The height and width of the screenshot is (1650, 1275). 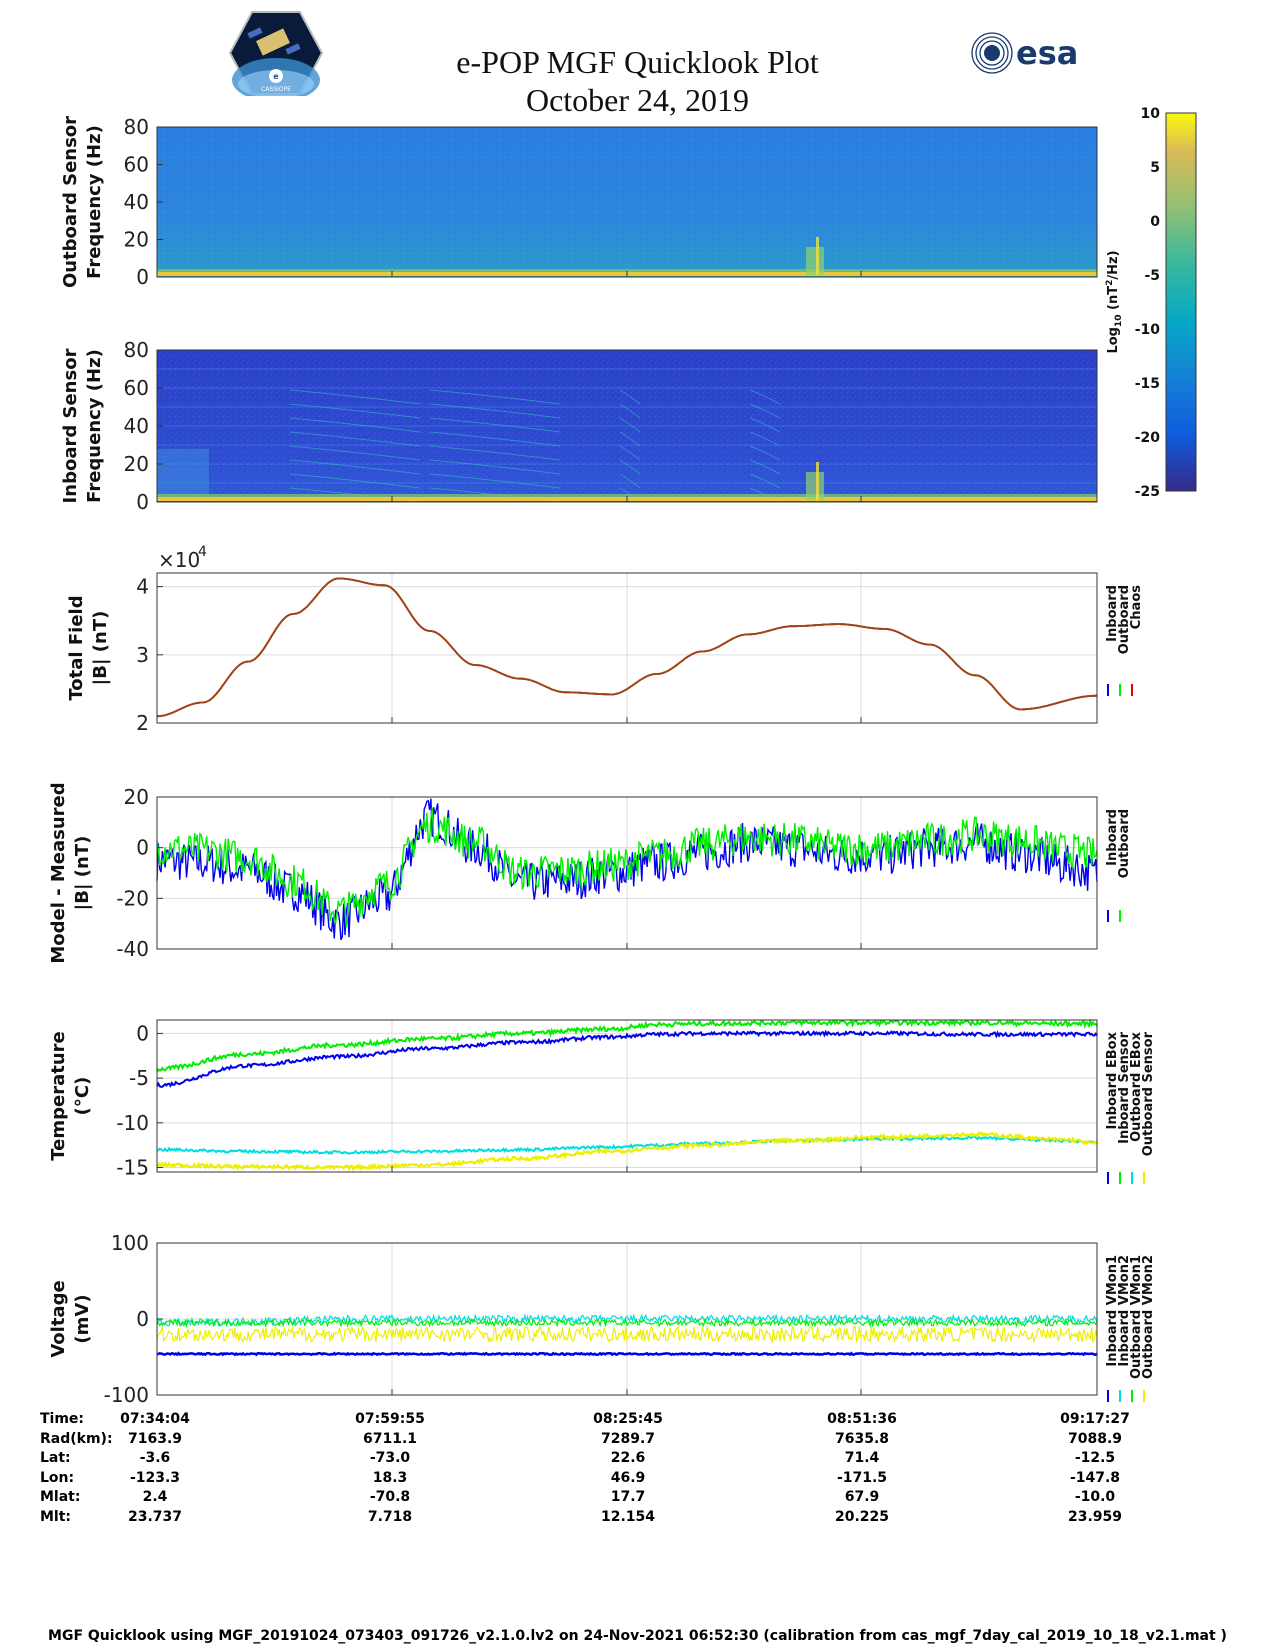 I want to click on ephemeris-cell: -73.0, so click(x=390, y=1458).